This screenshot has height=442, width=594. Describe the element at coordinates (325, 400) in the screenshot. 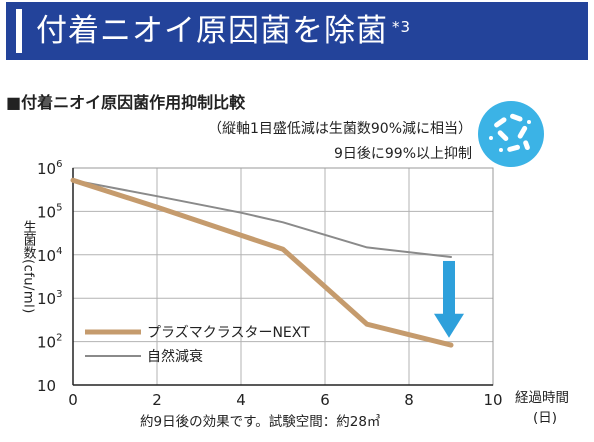

I see `x-tick-label: 6` at that location.